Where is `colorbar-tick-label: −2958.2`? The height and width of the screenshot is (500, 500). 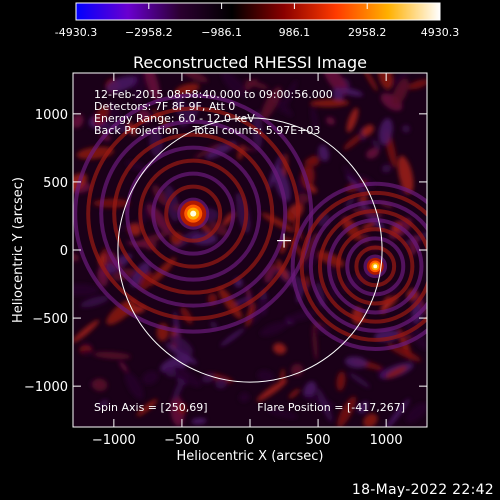
colorbar-tick-label: −2958.2 is located at coordinates (149, 32).